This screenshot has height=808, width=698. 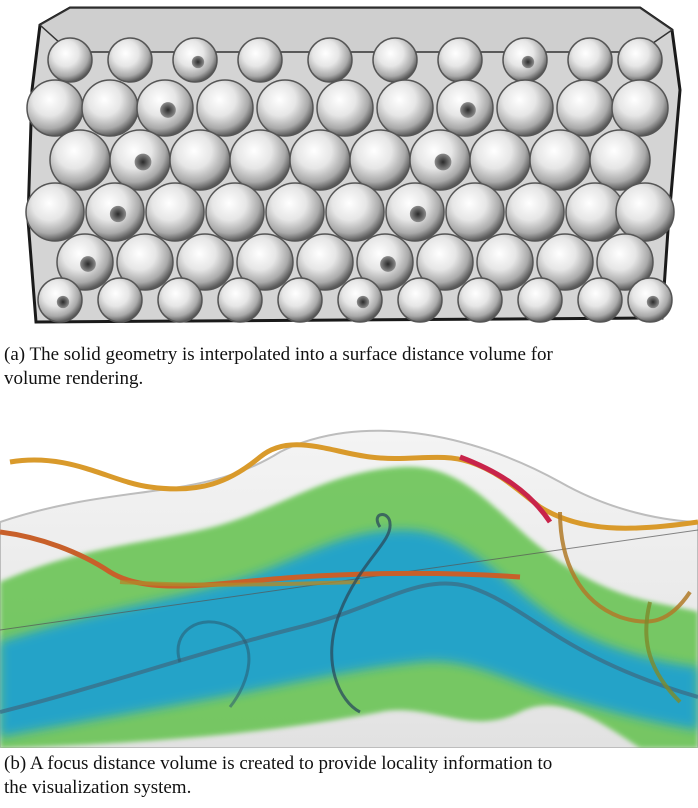 I want to click on tube-right-lower, so click(x=663, y=652).